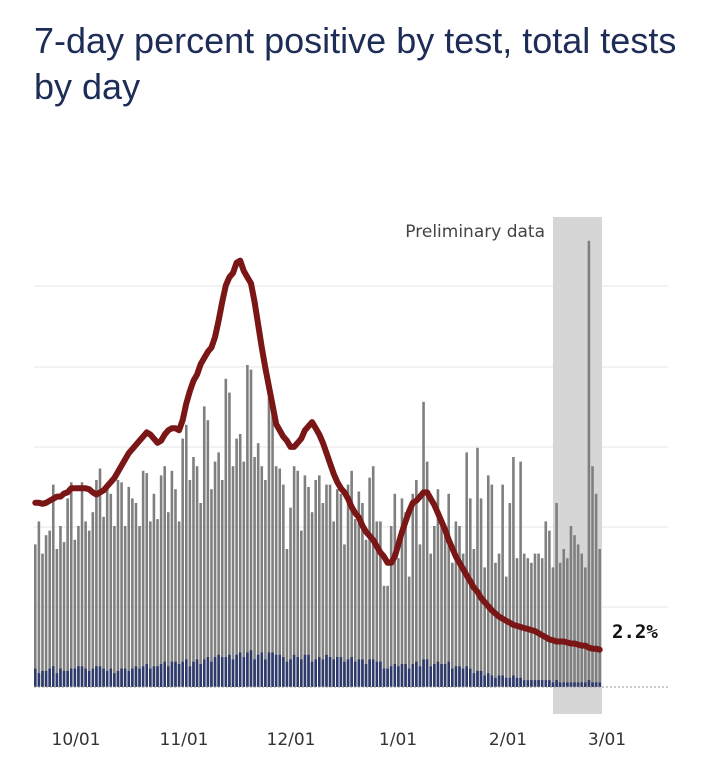 The image size is (706, 768). What do you see at coordinates (291, 740) in the screenshot?
I see `x-tick-label: 12/01` at bounding box center [291, 740].